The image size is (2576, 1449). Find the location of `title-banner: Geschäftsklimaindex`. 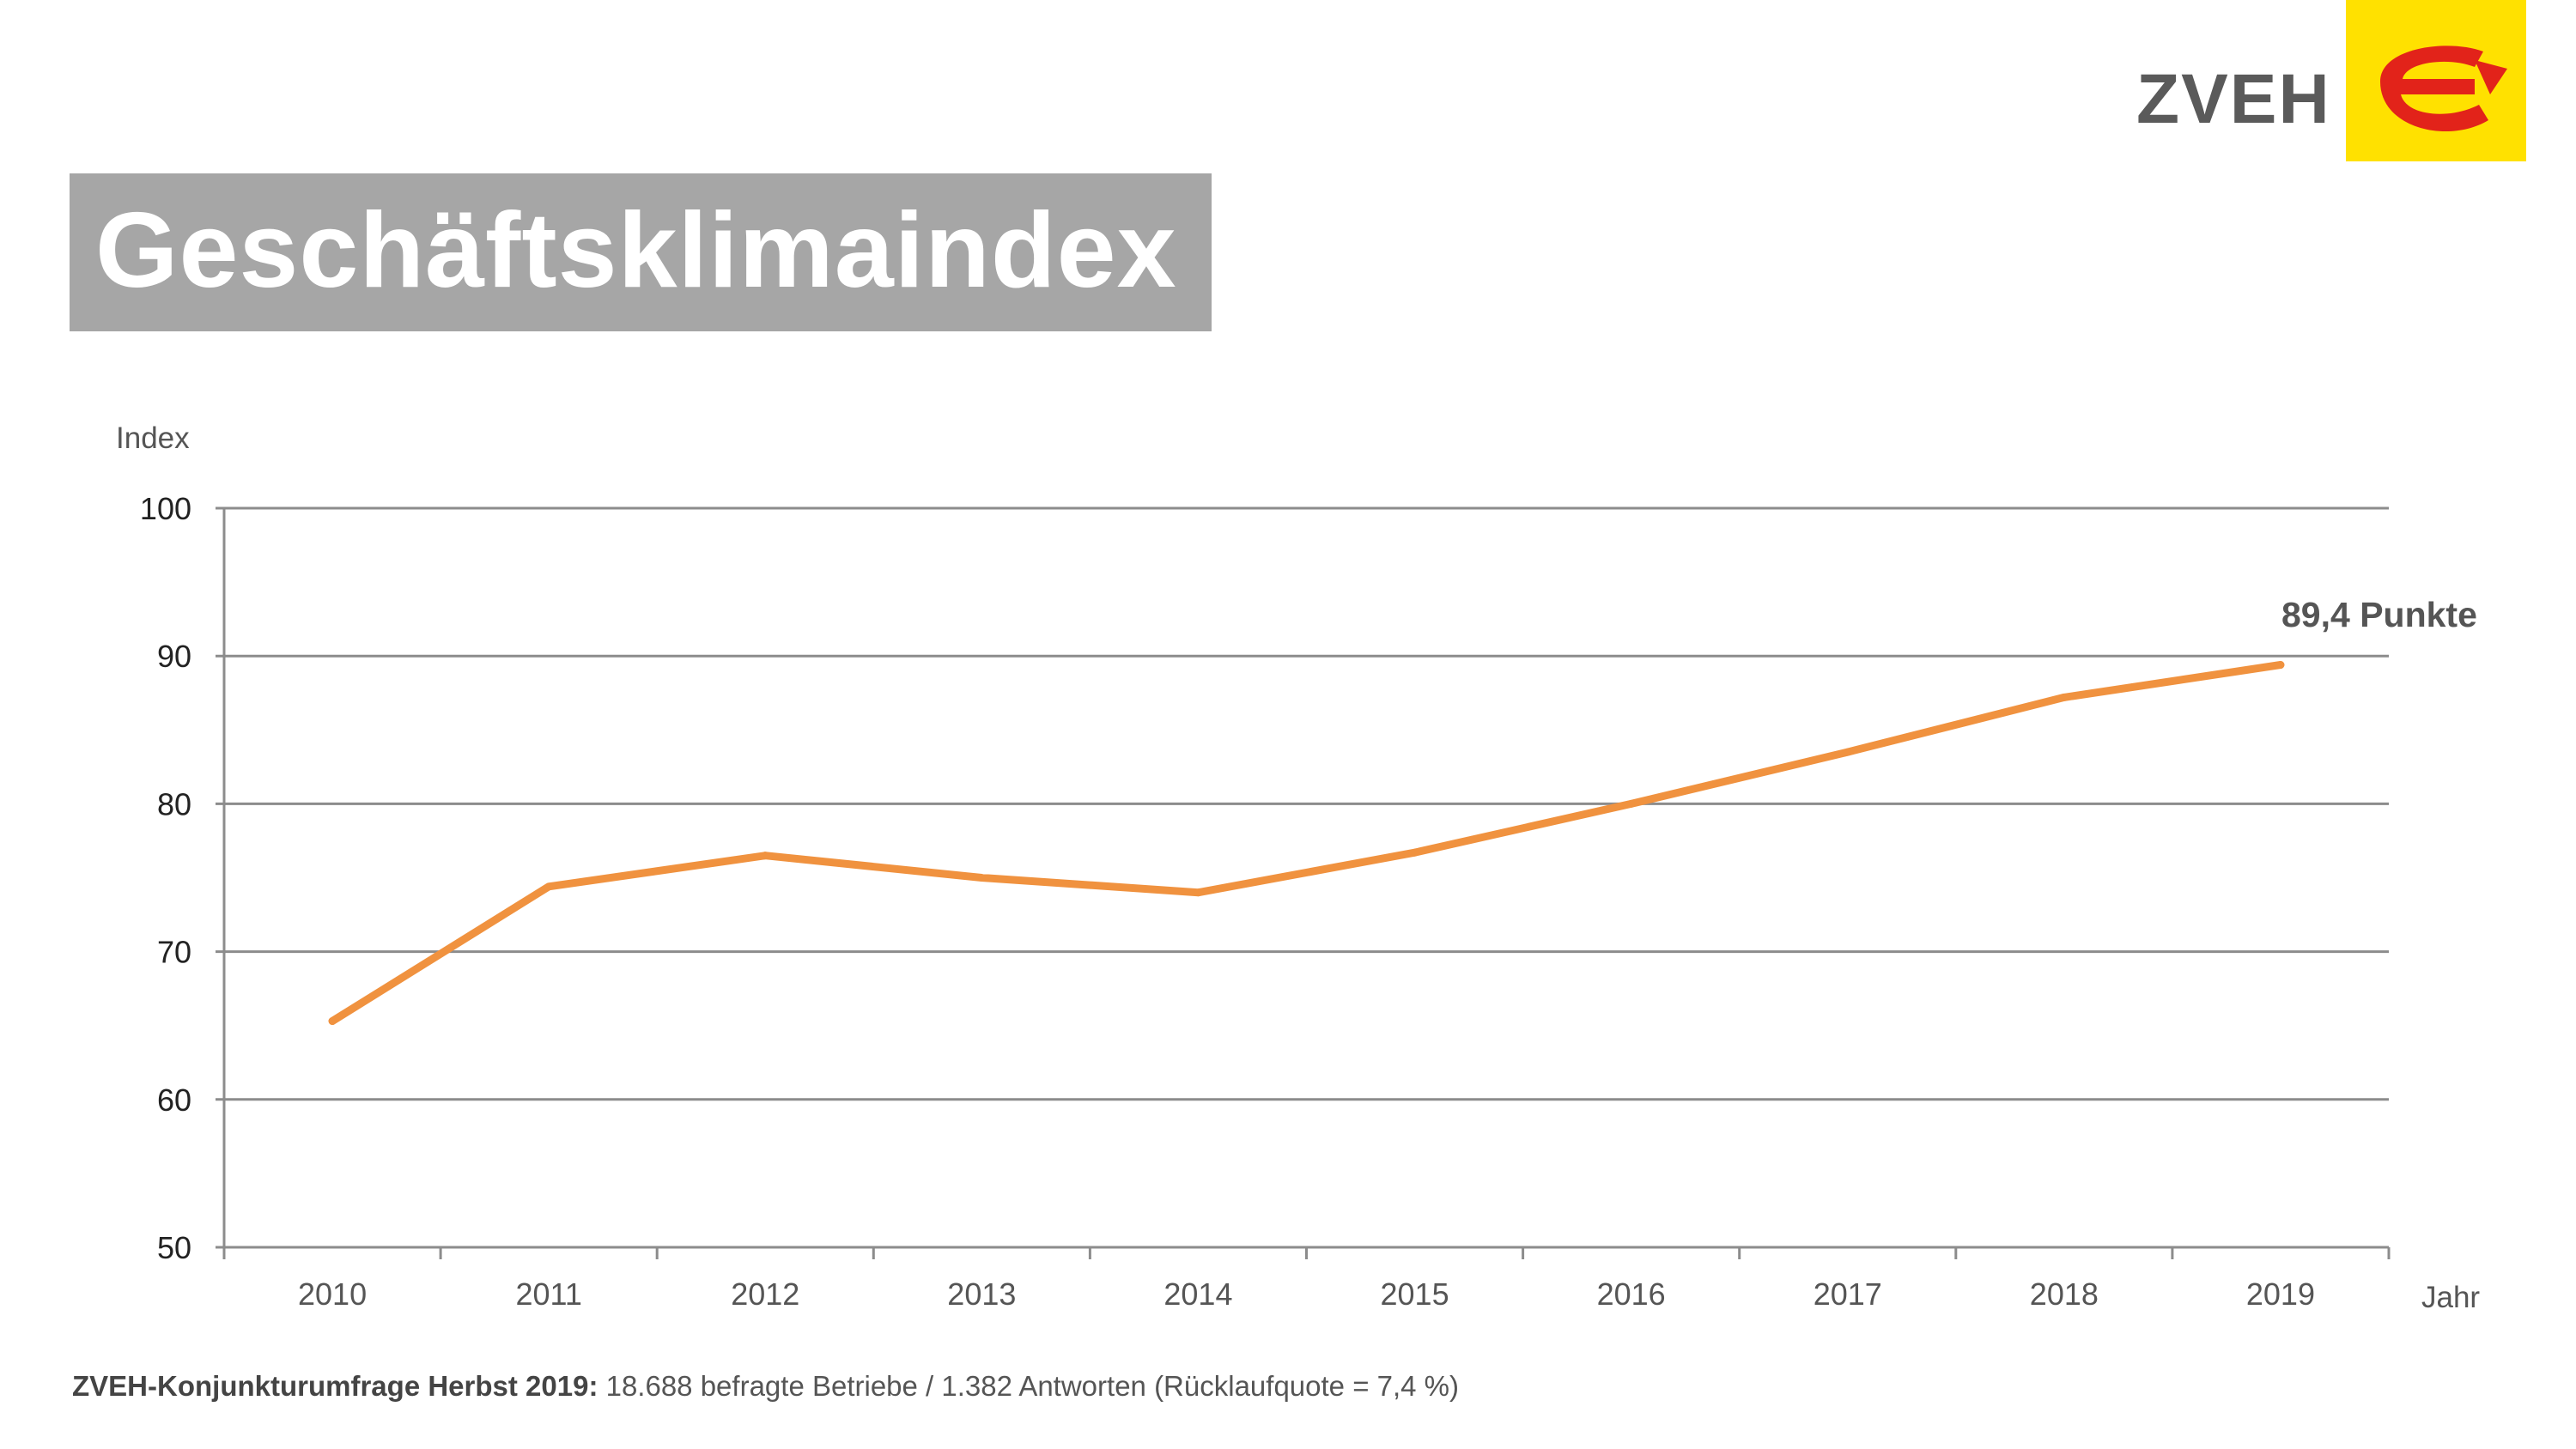

title-banner: Geschäftsklimaindex is located at coordinates (641, 252).